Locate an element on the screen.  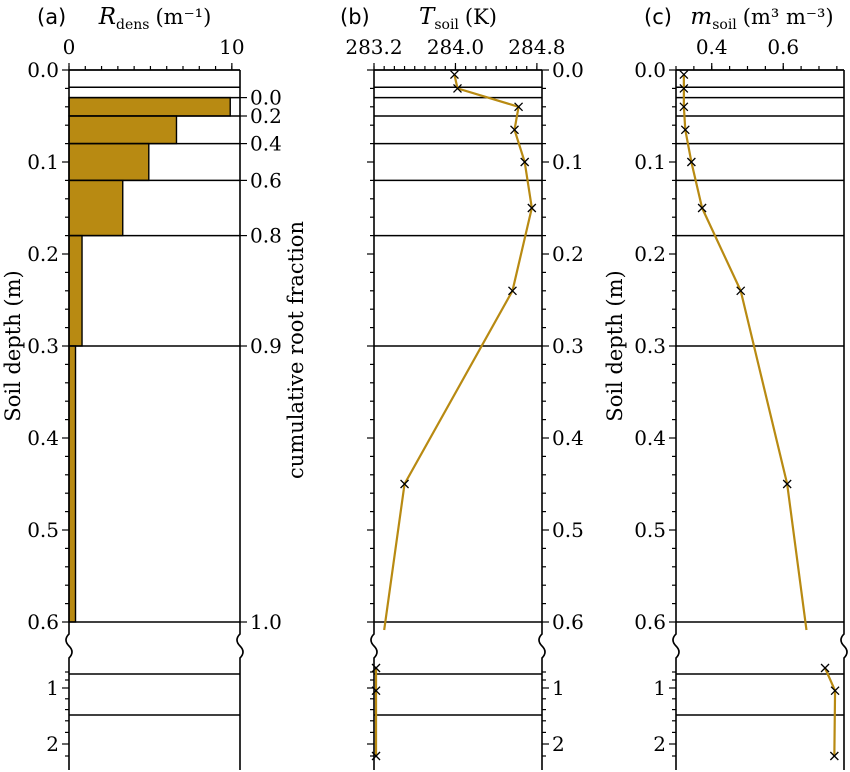
panel-label: (a) is located at coordinates (51, 17).